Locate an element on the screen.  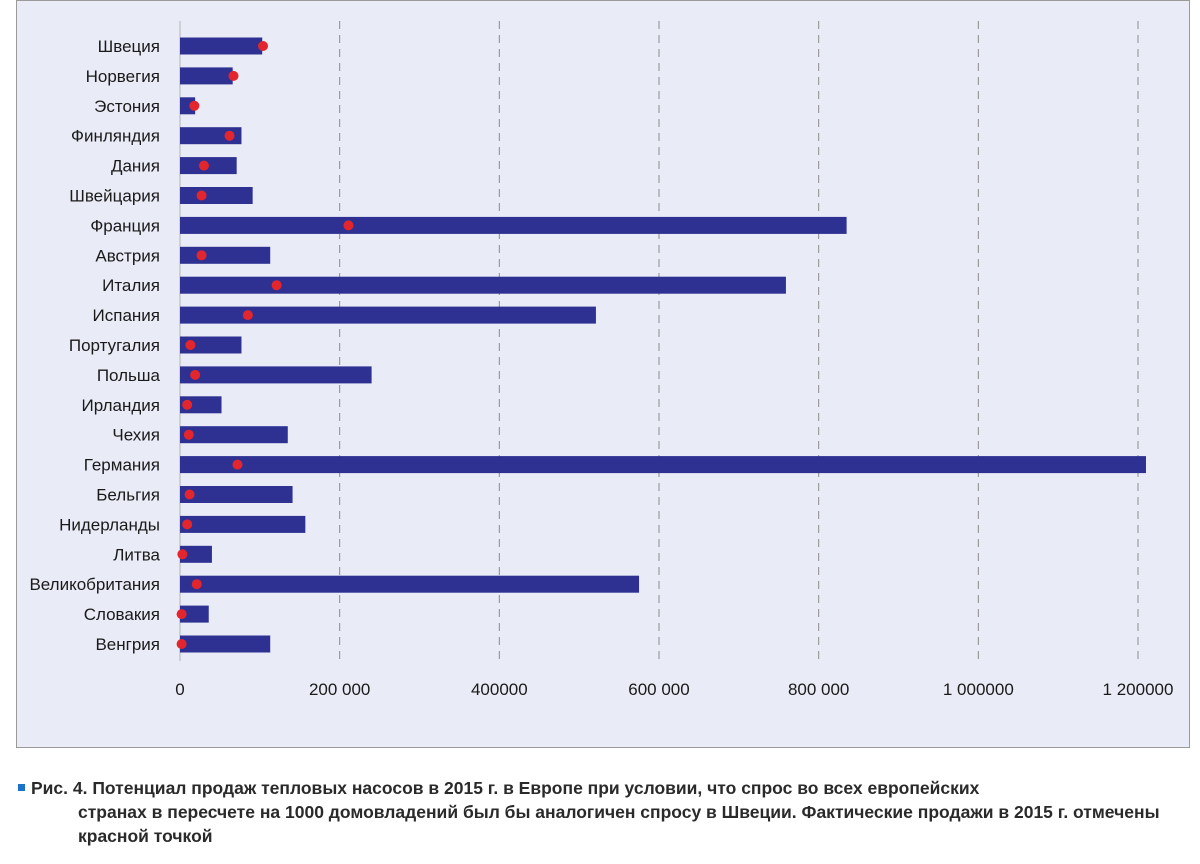
category-label: Эстония is located at coordinates (127, 106).